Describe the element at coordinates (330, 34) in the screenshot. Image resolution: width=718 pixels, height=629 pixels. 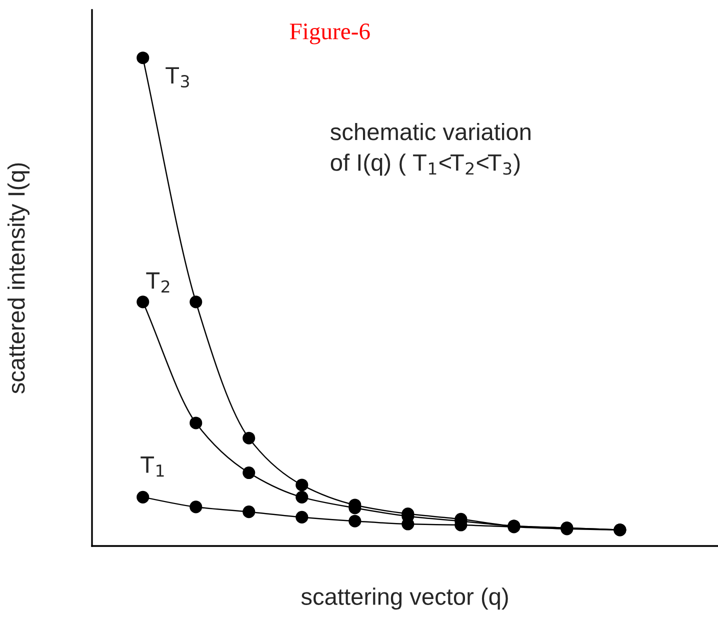
I see `chart-title: Figure-6` at that location.